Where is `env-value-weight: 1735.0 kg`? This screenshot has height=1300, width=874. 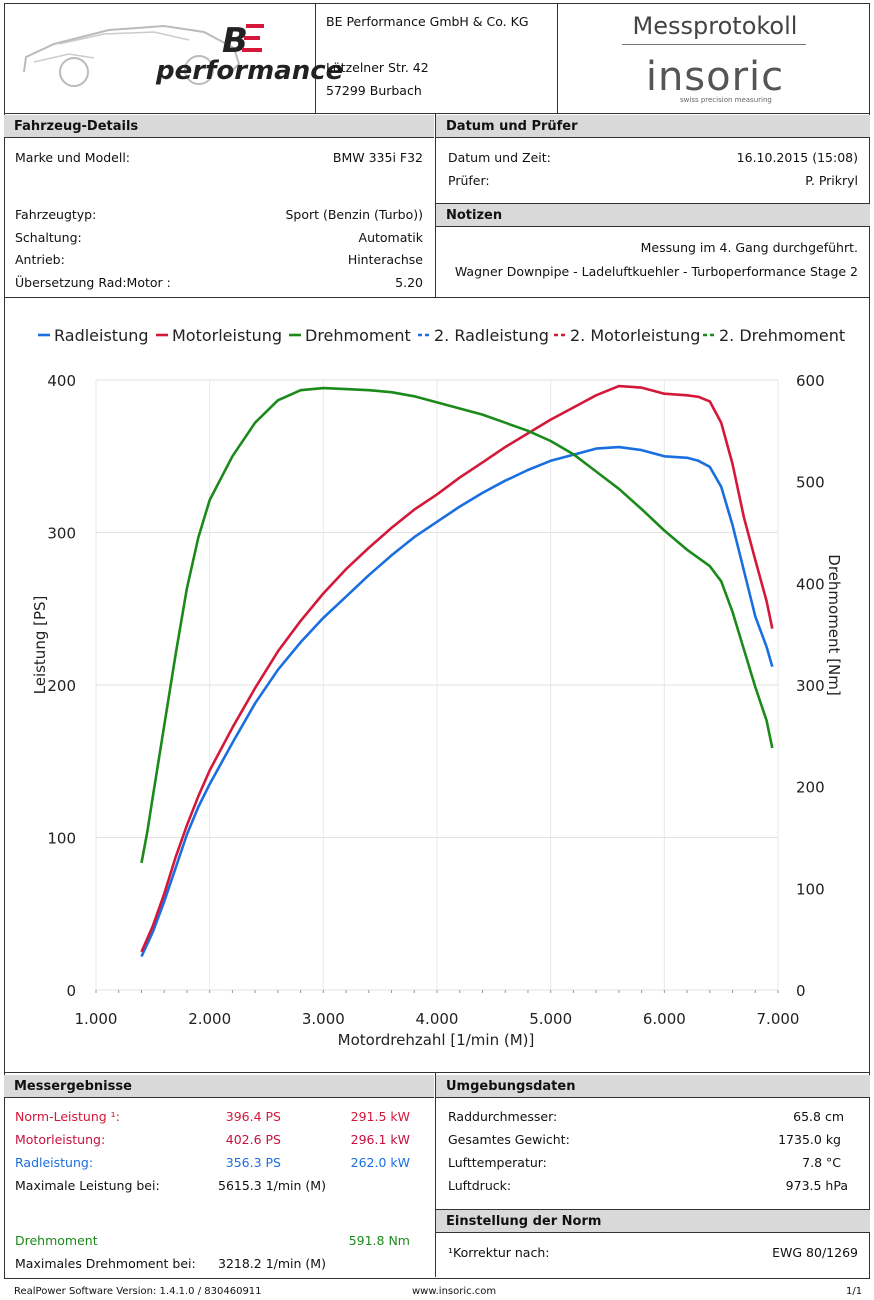
env-value-weight: 1735.0 kg is located at coordinates (809, 1139).